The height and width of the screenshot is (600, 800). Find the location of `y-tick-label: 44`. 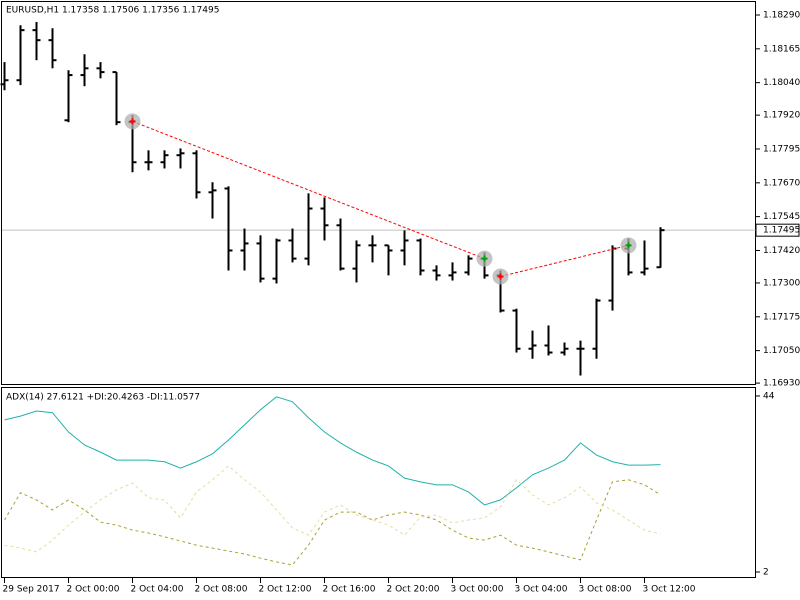

y-tick-label: 44 is located at coordinates (769, 396).